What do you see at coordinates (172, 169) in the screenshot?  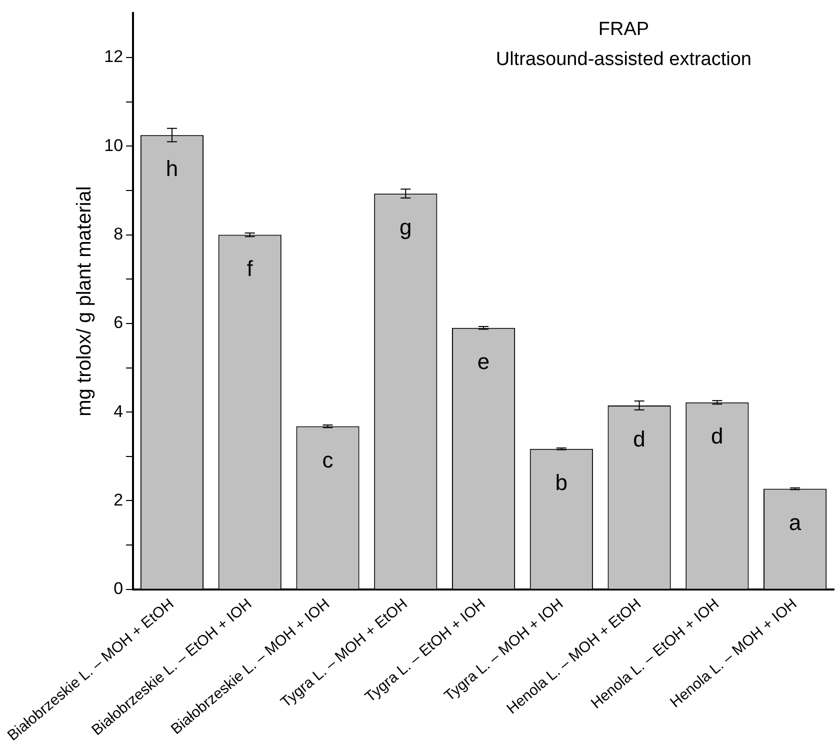 I see `annotation: h` at bounding box center [172, 169].